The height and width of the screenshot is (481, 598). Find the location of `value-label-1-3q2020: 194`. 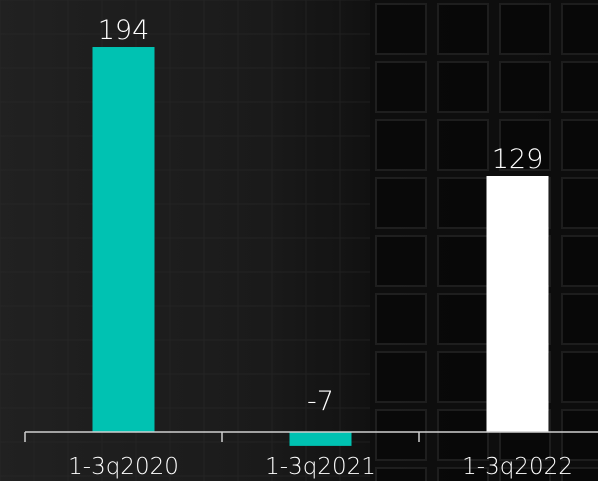

value-label-1-3q2020: 194 is located at coordinates (124, 30).